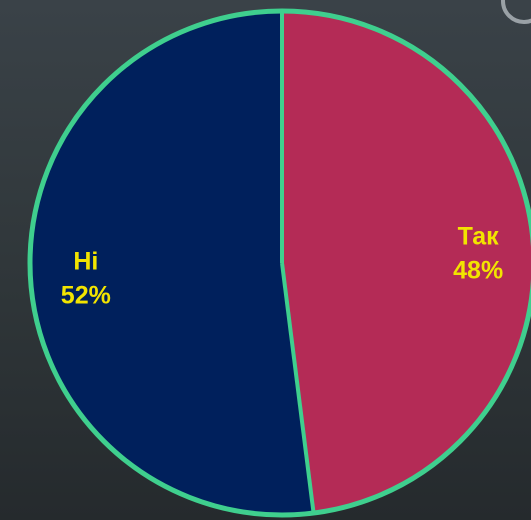  Describe the element at coordinates (85, 261) in the screenshot. I see `slice-category-label: Ні` at that location.